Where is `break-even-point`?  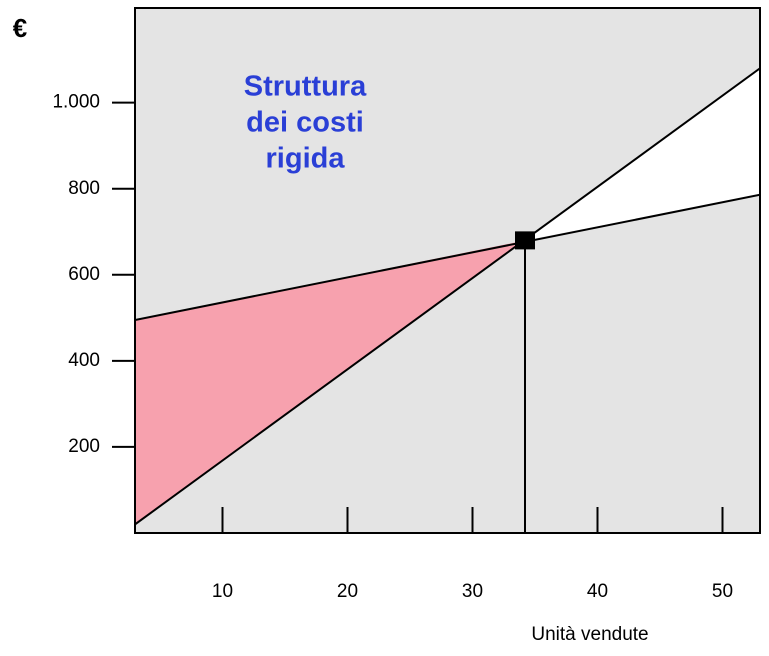
break-even-point is located at coordinates (525, 240).